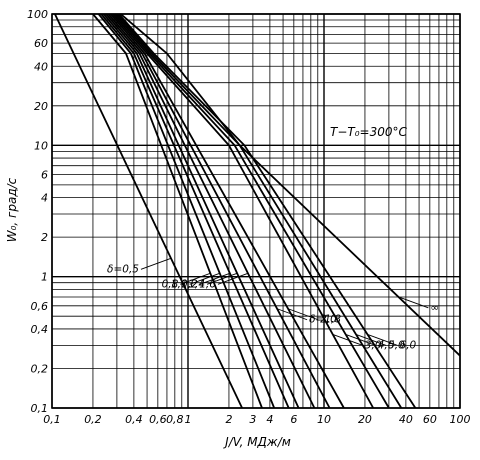 The width and height of the screenshot is (480, 460). What do you see at coordinates (179, 284) in the screenshot?
I see `series-label-2: 1,0` at bounding box center [179, 284].